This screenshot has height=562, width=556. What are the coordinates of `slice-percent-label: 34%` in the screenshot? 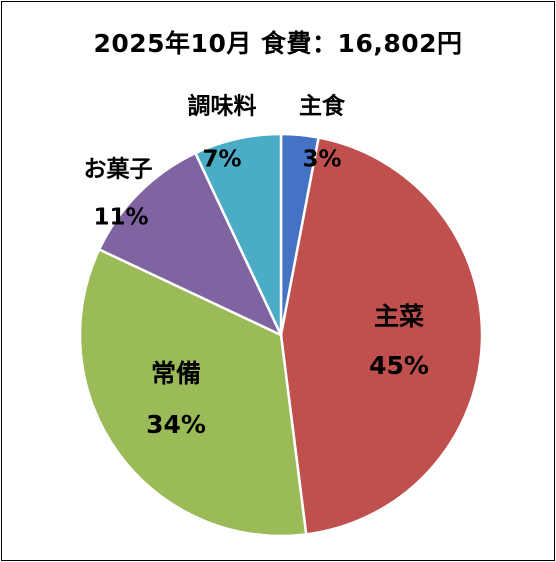 It's located at (176, 424).